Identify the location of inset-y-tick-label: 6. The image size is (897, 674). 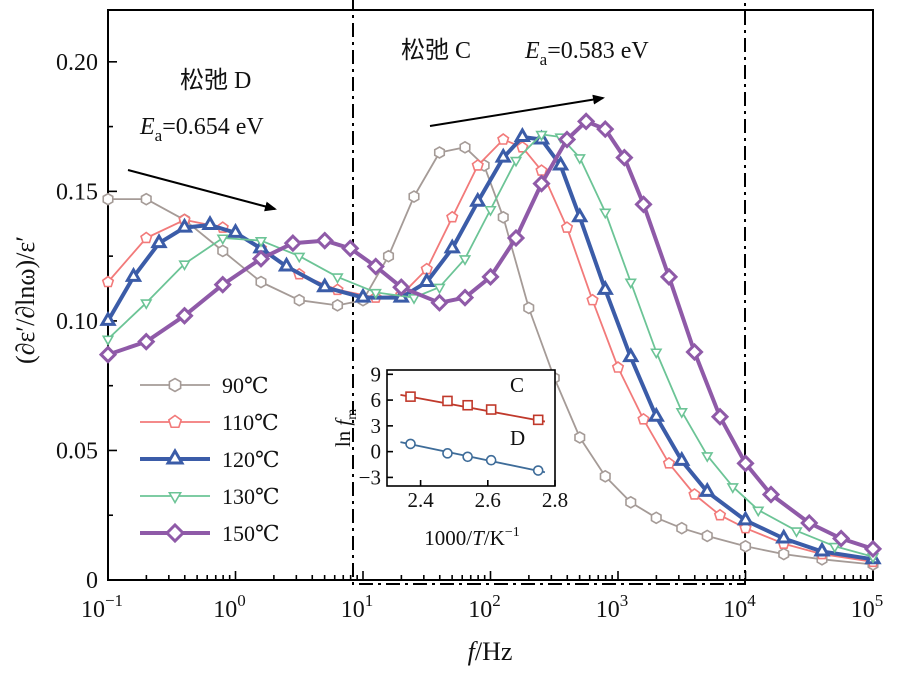
(376, 400).